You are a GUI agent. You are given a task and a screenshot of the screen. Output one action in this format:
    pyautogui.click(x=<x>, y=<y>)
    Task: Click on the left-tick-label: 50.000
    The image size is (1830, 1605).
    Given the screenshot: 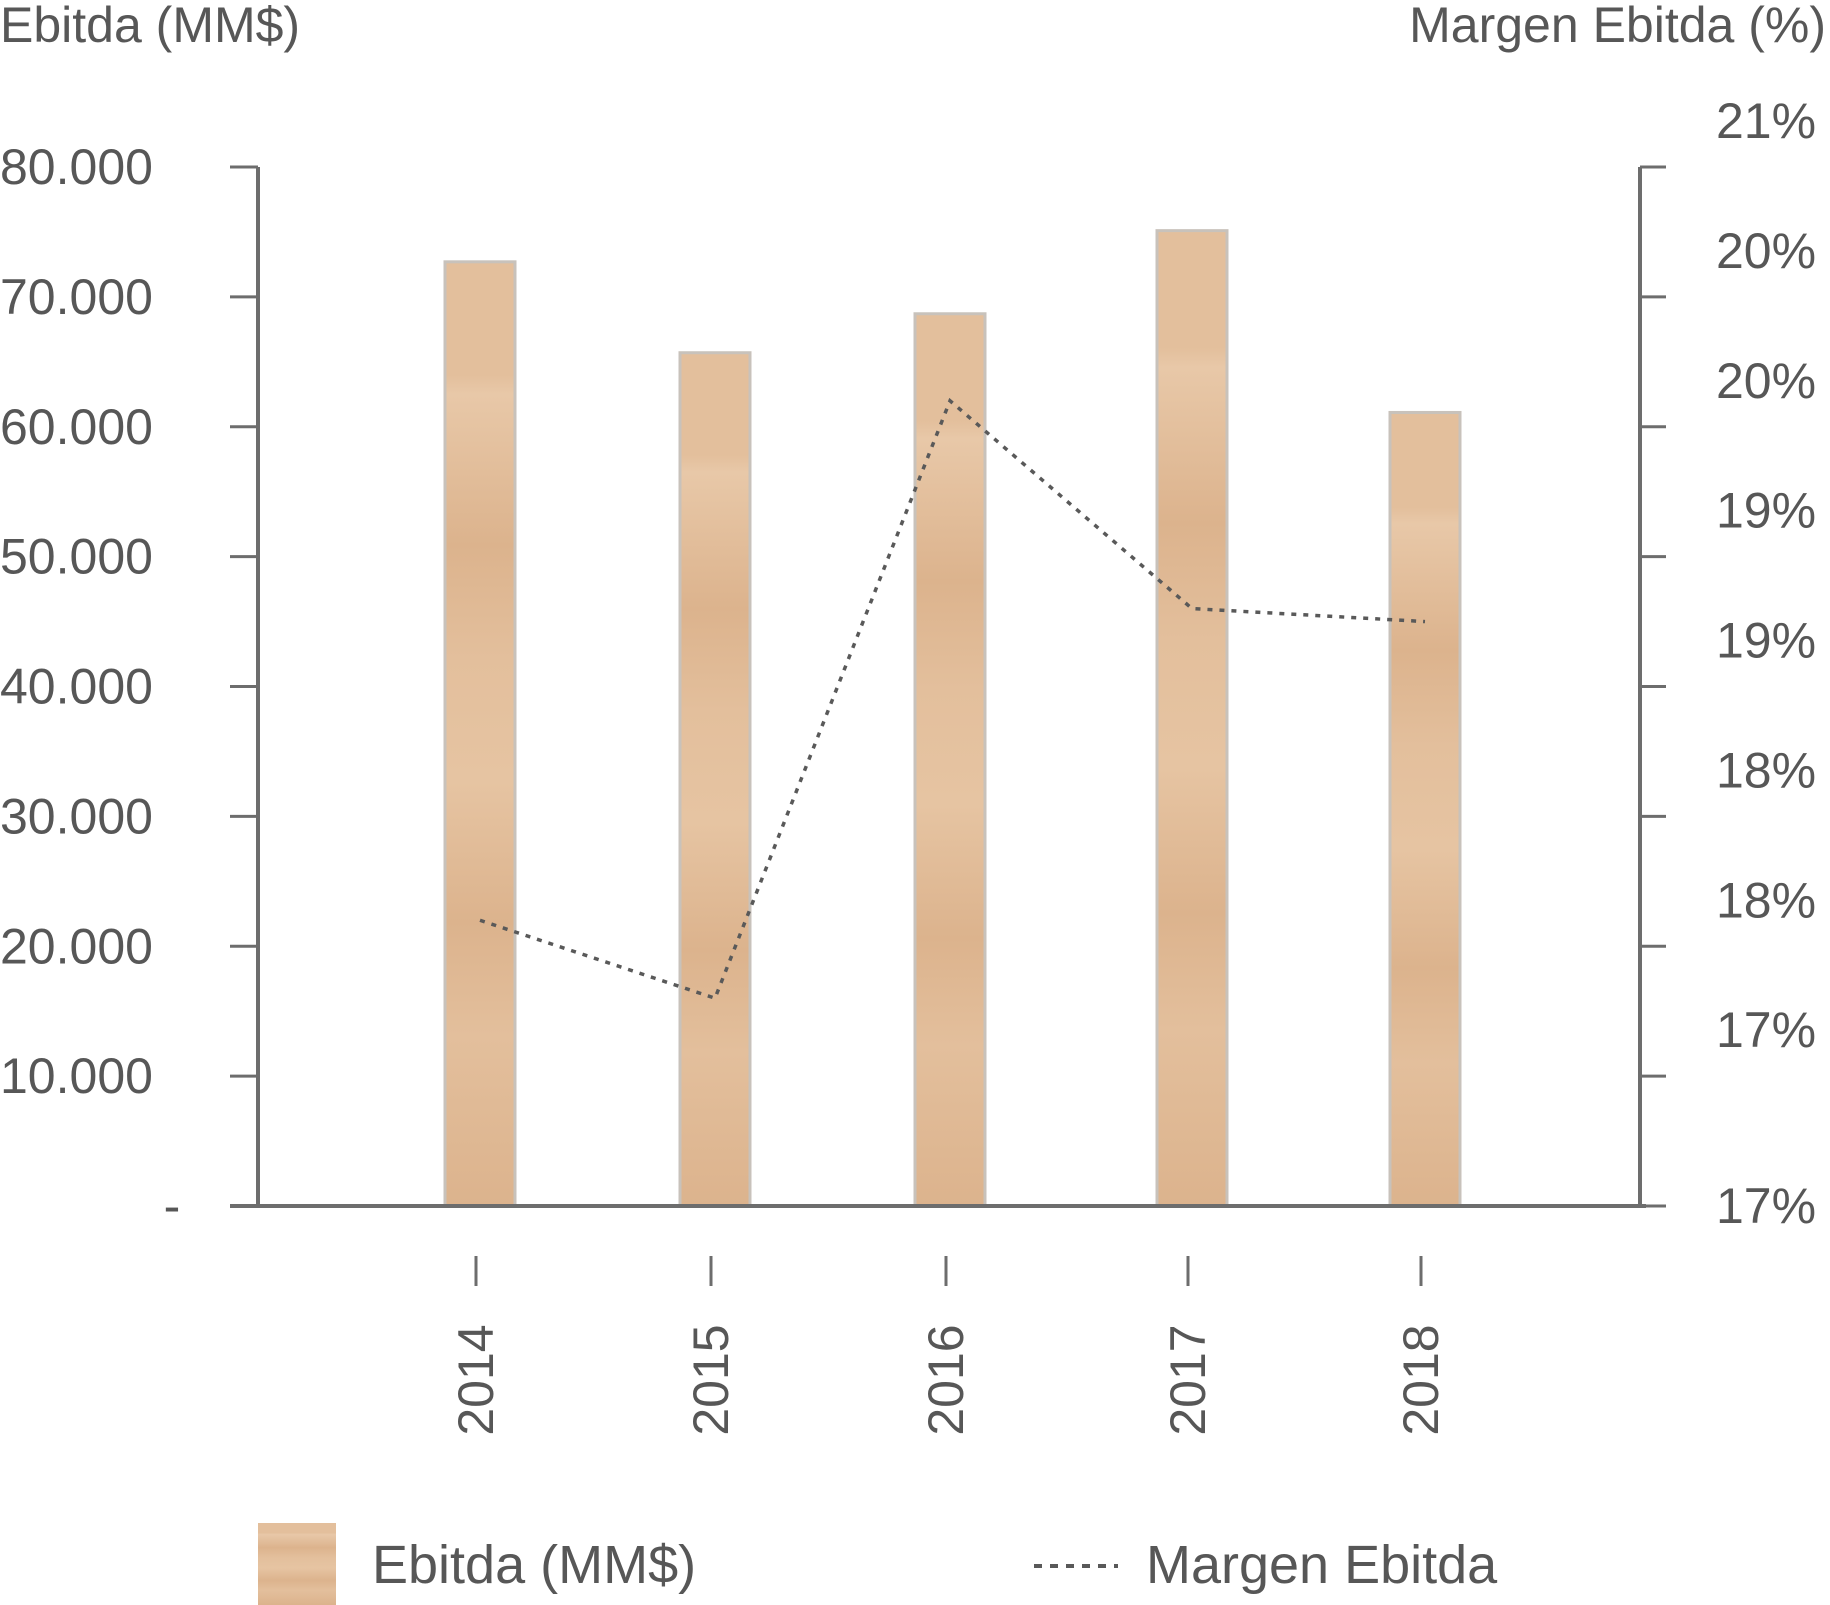 What is the action you would take?
    pyautogui.click(x=76, y=557)
    